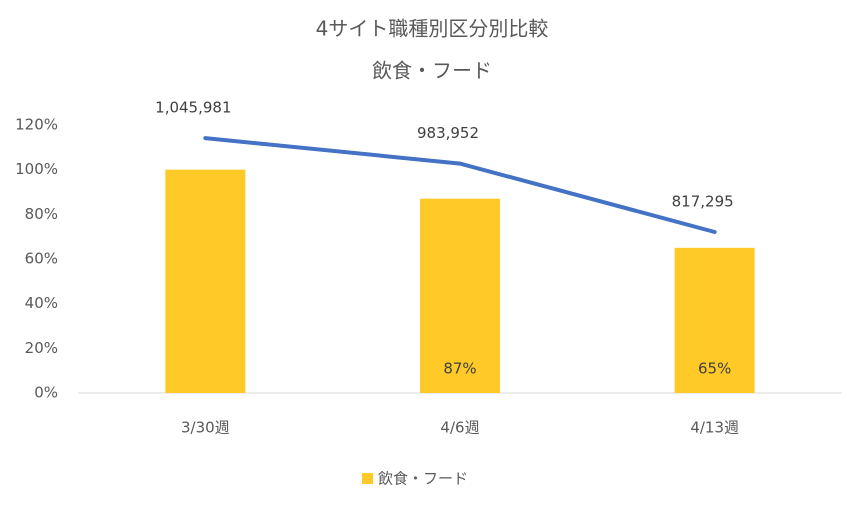 The width and height of the screenshot is (864, 508). I want to click on x-tick-label: 4/13週, so click(714, 428).